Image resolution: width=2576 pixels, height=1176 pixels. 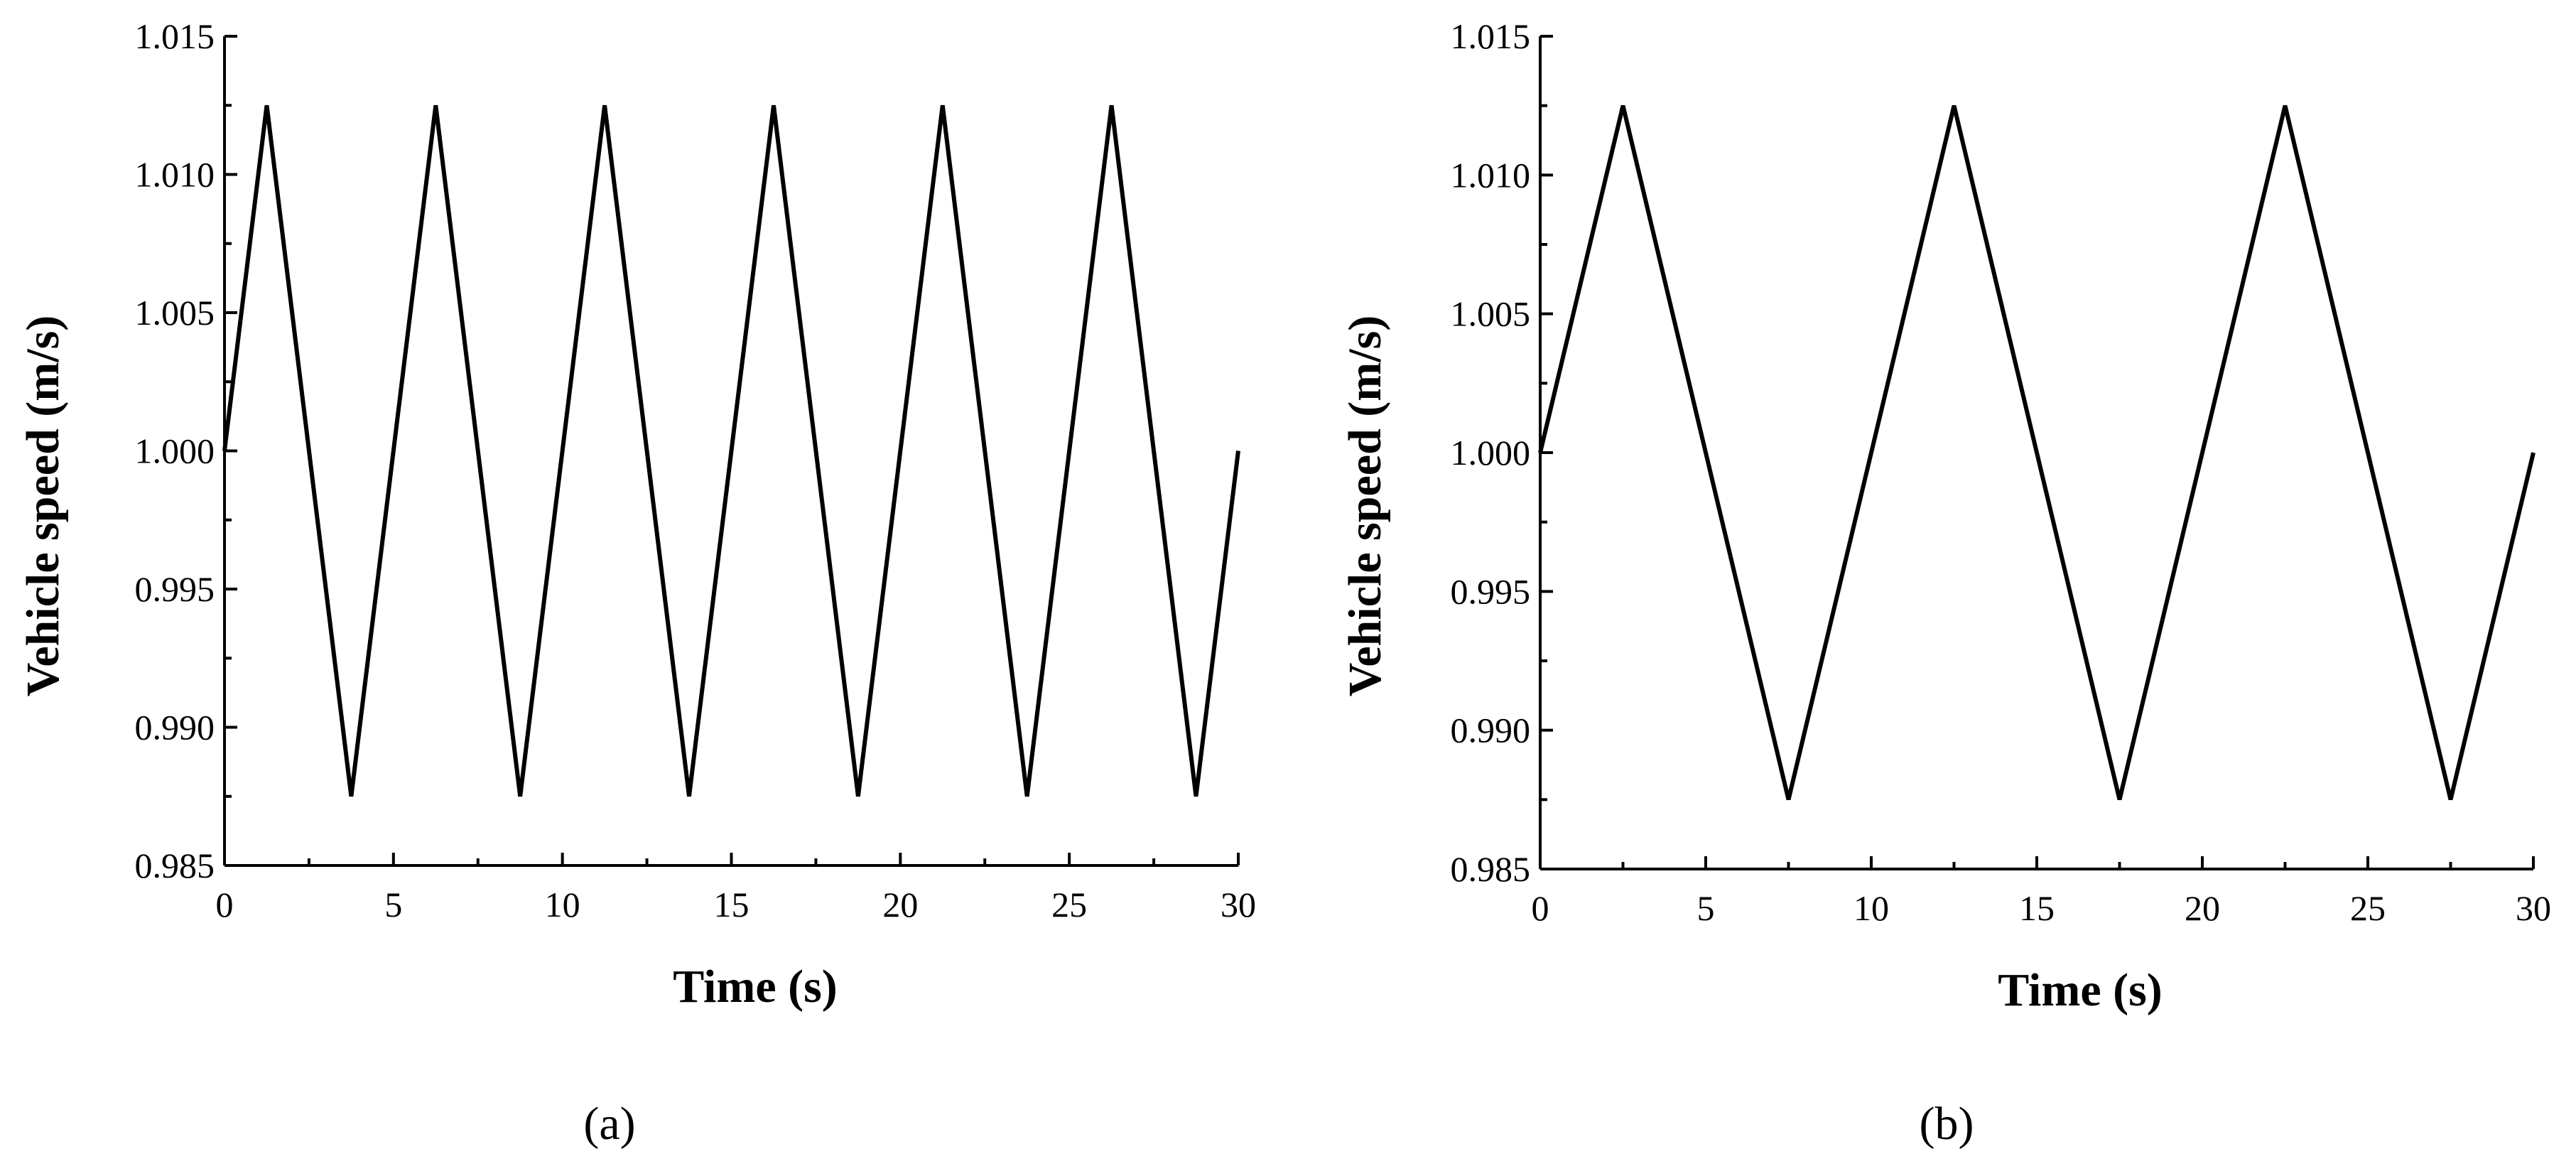 What do you see at coordinates (609, 1124) in the screenshot?
I see `panel-label-a: (a)` at bounding box center [609, 1124].